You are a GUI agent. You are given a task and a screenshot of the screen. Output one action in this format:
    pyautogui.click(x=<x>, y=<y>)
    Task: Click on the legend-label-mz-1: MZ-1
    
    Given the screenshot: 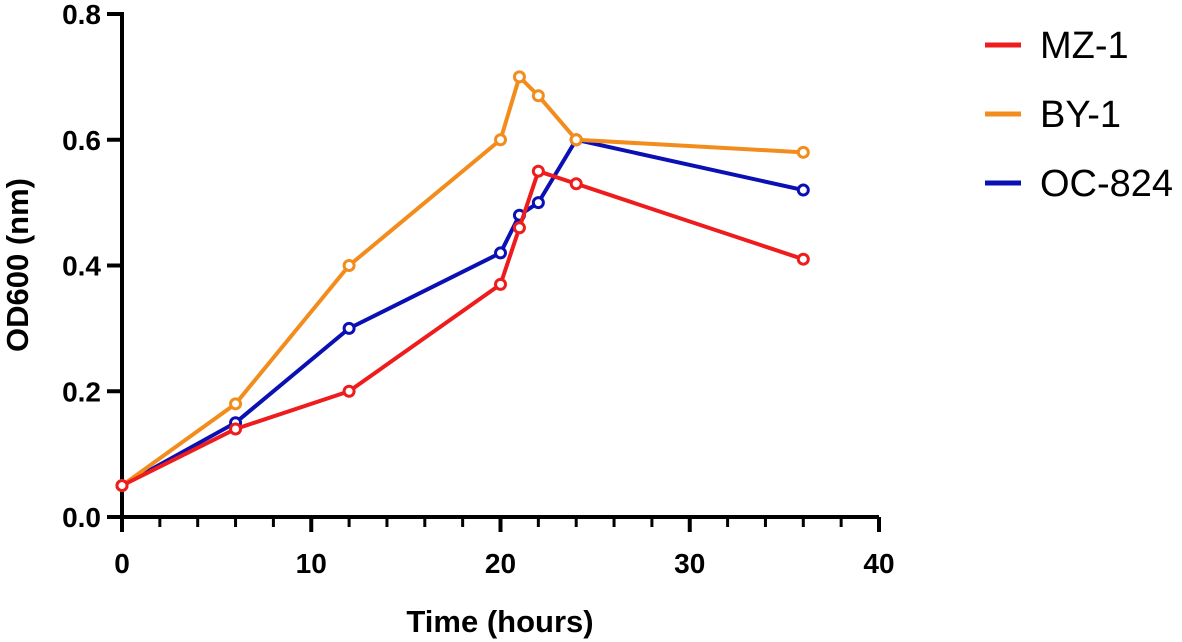 What is the action you would take?
    pyautogui.click(x=1084, y=46)
    